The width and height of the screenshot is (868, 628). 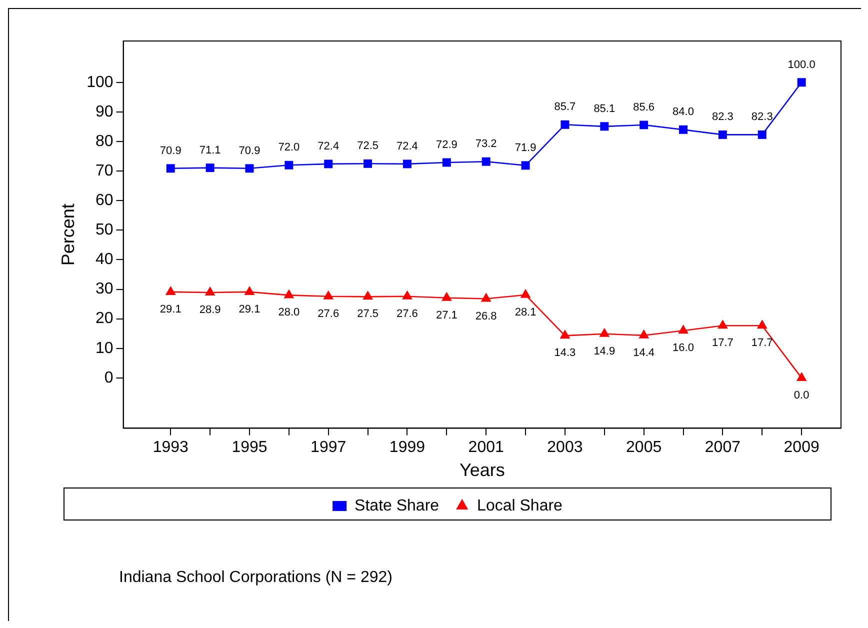 What do you see at coordinates (605, 108) in the screenshot?
I see `data-label: 85.1` at bounding box center [605, 108].